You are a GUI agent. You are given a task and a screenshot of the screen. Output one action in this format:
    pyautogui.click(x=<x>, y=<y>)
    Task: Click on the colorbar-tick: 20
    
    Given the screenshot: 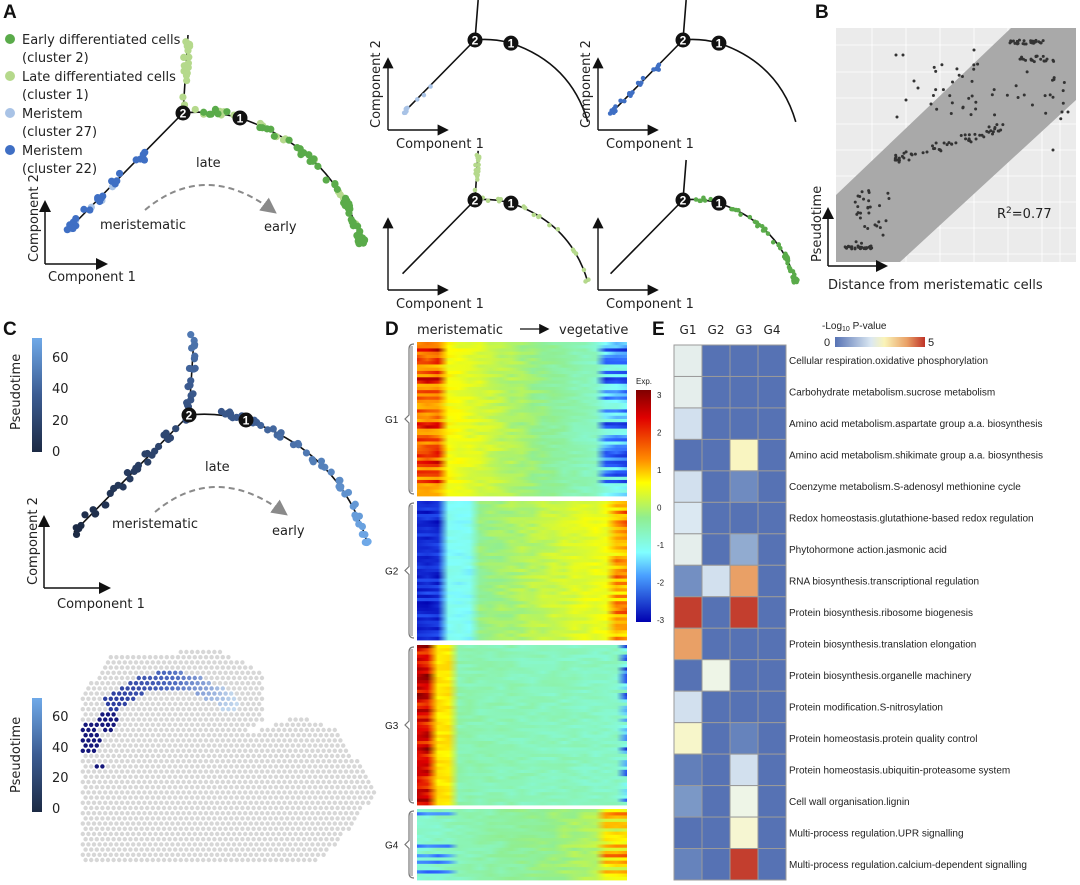 What is the action you would take?
    pyautogui.click(x=60, y=778)
    